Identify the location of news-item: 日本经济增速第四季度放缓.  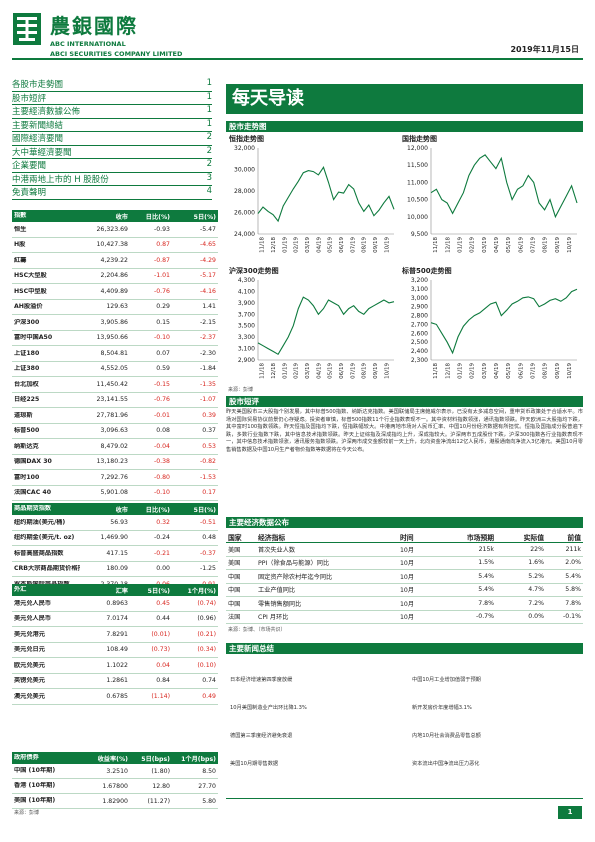
(261, 680).